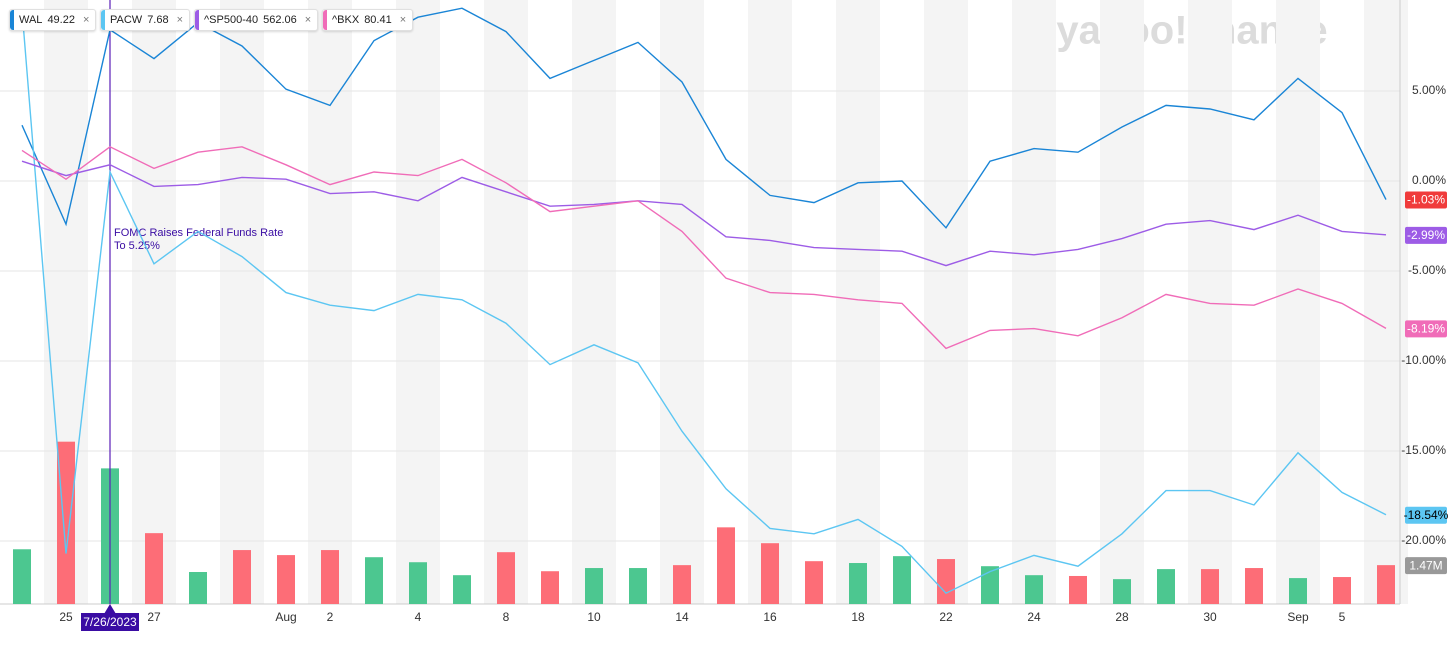  Describe the element at coordinates (506, 617) in the screenshot. I see `x-tick-label: 8` at that location.